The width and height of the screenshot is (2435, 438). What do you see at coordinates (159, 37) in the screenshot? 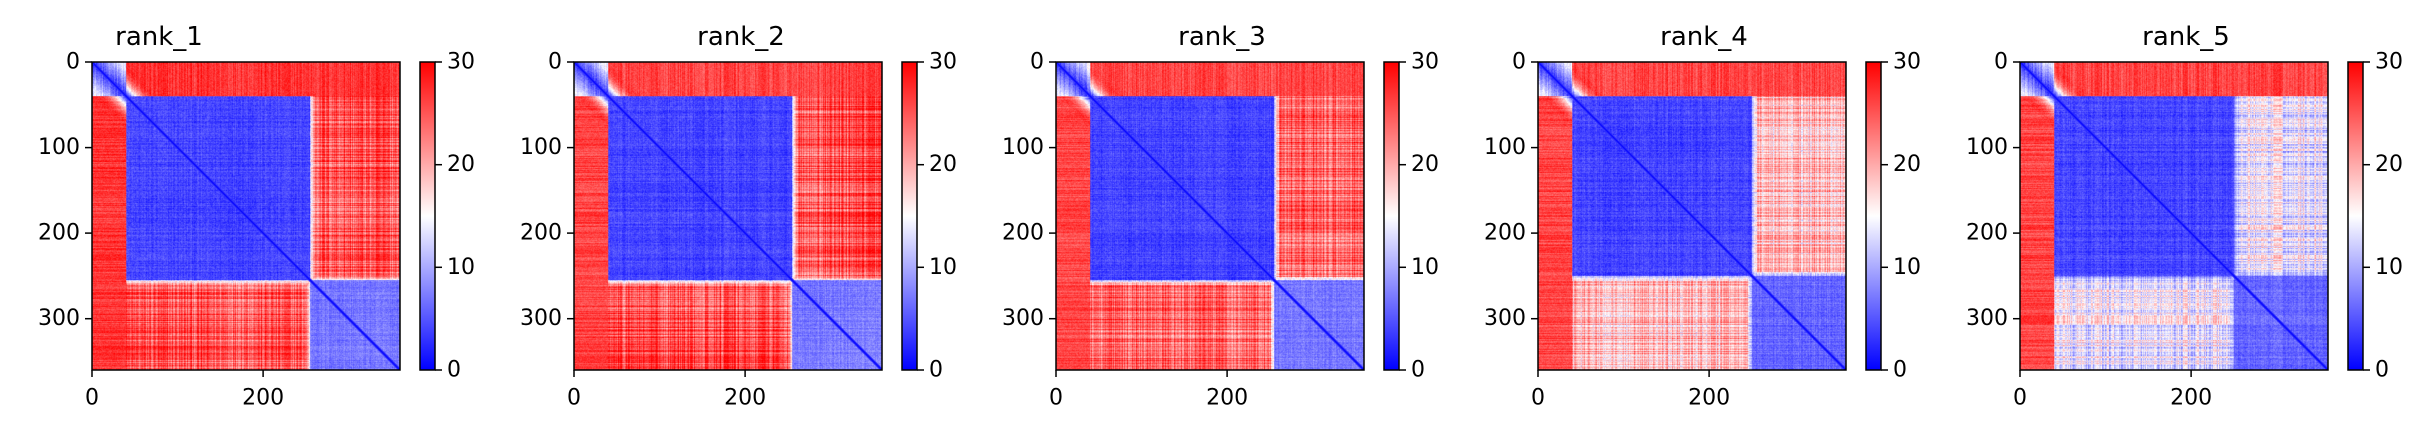
I see `panel-title: rank_1` at bounding box center [159, 37].